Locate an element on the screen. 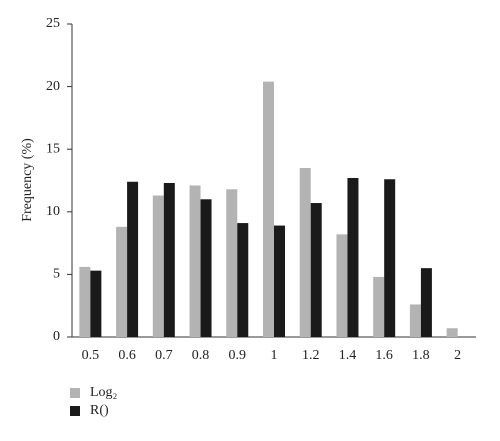 The image size is (500, 441). y-tick-label: 10 is located at coordinates (53, 211).